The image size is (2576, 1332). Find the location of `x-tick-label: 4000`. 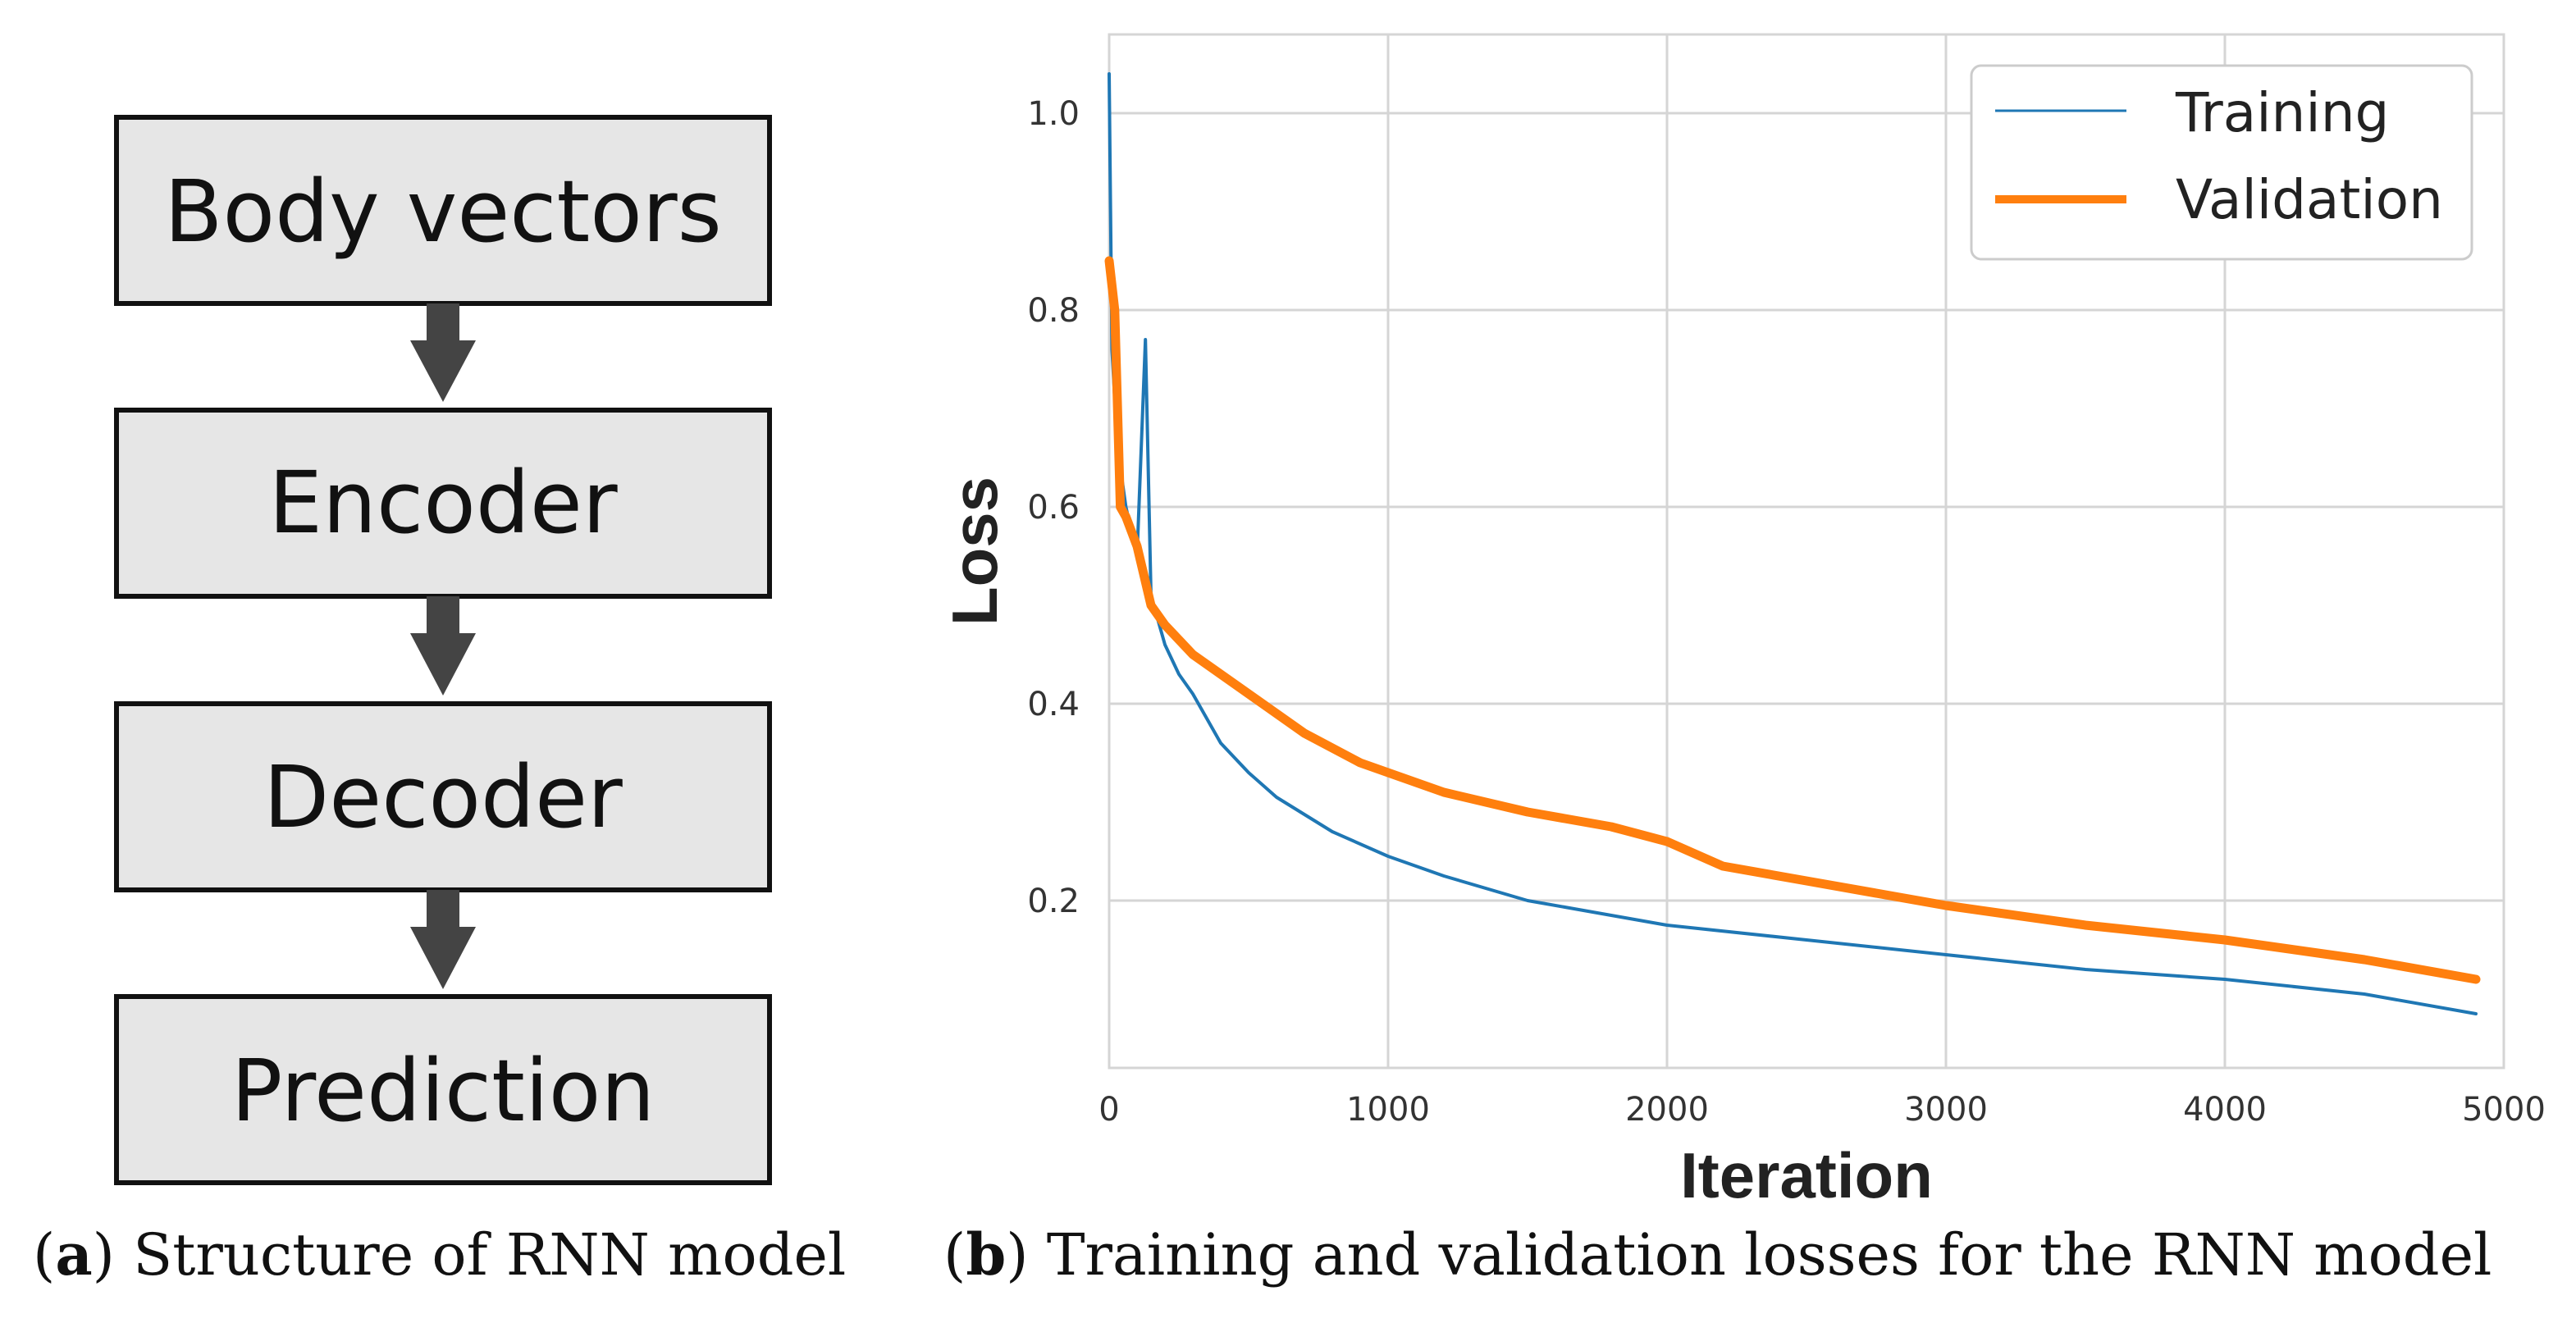

x-tick-label: 4000 is located at coordinates (2225, 1110).